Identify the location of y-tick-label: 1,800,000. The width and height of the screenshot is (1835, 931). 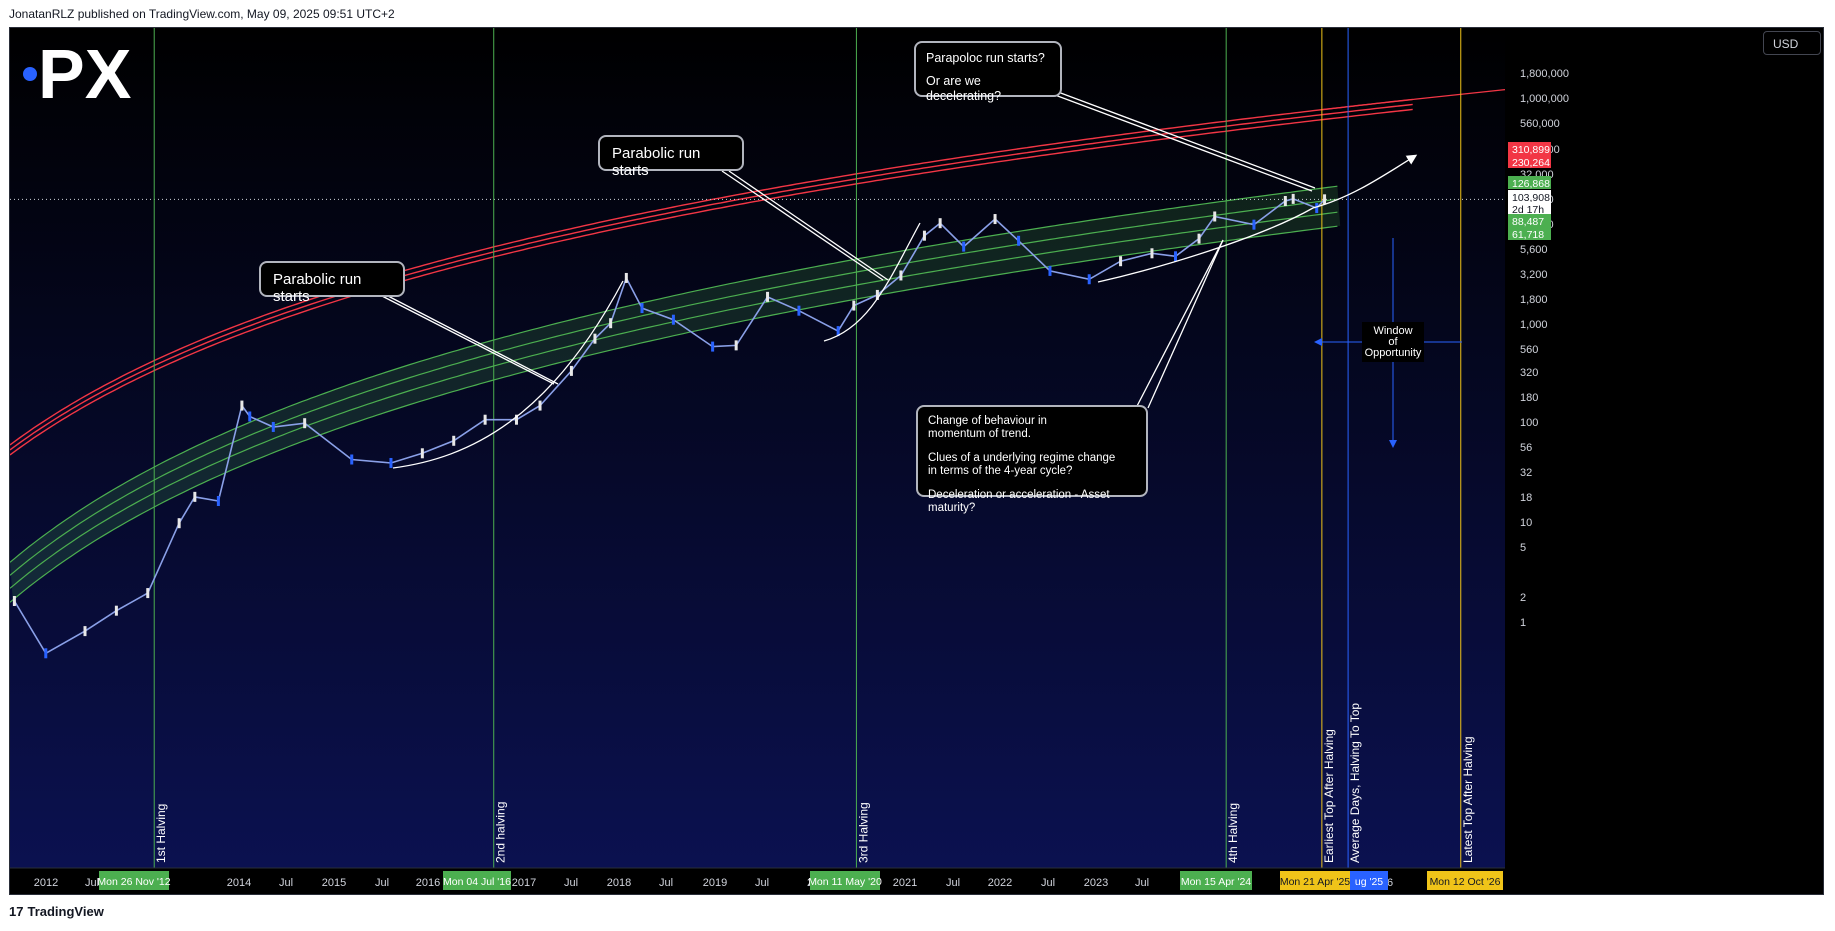
(1544, 74).